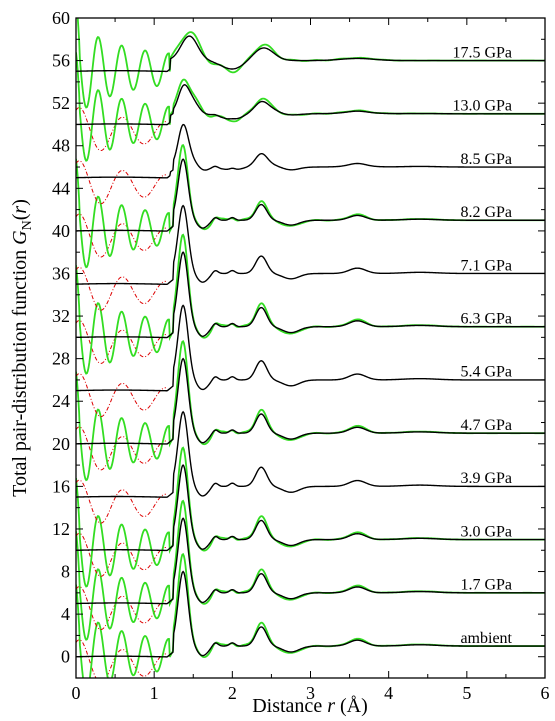  What do you see at coordinates (61, 359) in the screenshot?
I see `y-tick-label: 28` at bounding box center [61, 359].